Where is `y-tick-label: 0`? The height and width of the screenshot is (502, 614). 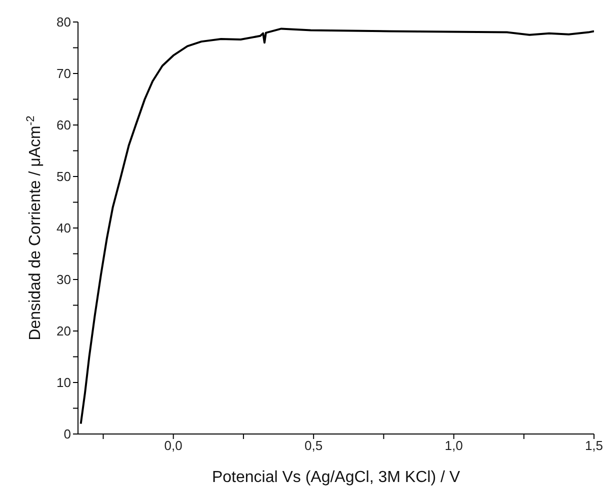 y-tick-label: 0 is located at coordinates (67, 434).